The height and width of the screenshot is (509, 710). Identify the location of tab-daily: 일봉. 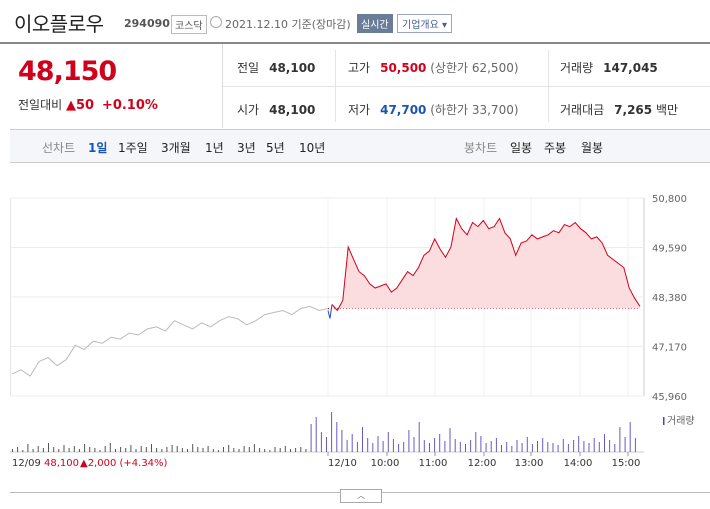
(521, 148).